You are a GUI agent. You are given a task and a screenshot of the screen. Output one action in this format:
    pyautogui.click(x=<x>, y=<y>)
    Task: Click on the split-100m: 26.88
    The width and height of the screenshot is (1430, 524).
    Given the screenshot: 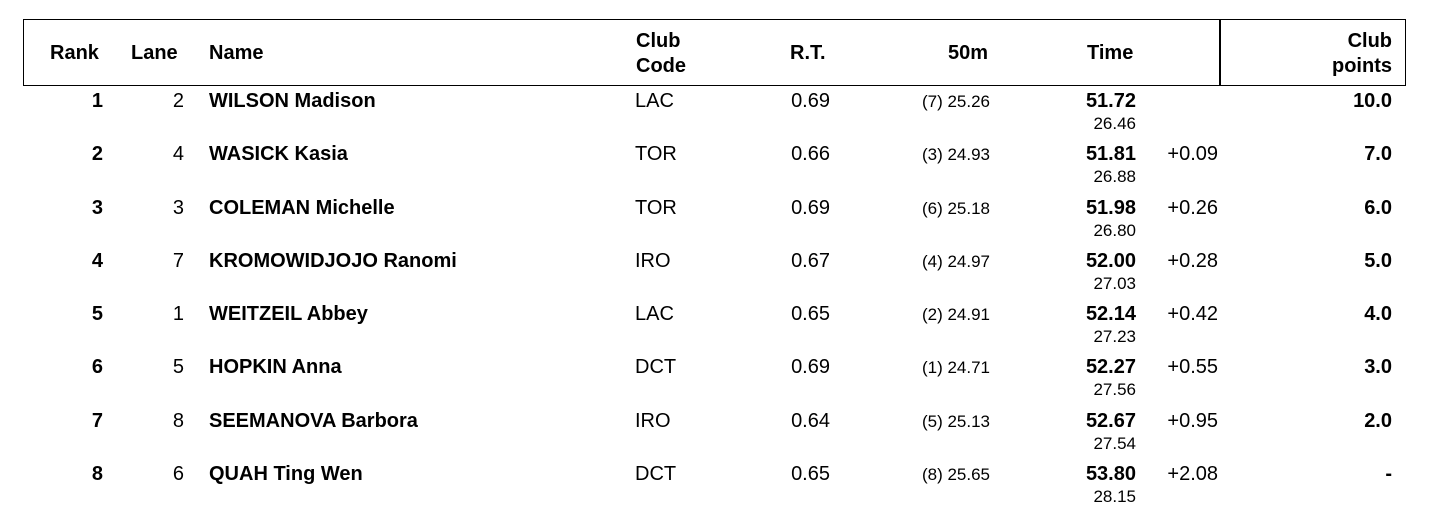 What is the action you would take?
    pyautogui.click(x=1114, y=177)
    